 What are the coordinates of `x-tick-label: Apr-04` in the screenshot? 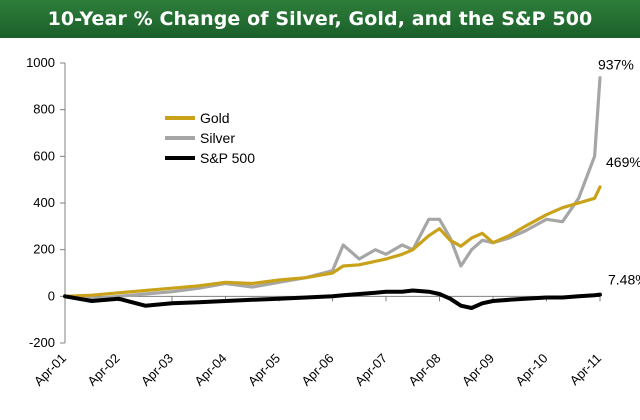 It's located at (210, 370).